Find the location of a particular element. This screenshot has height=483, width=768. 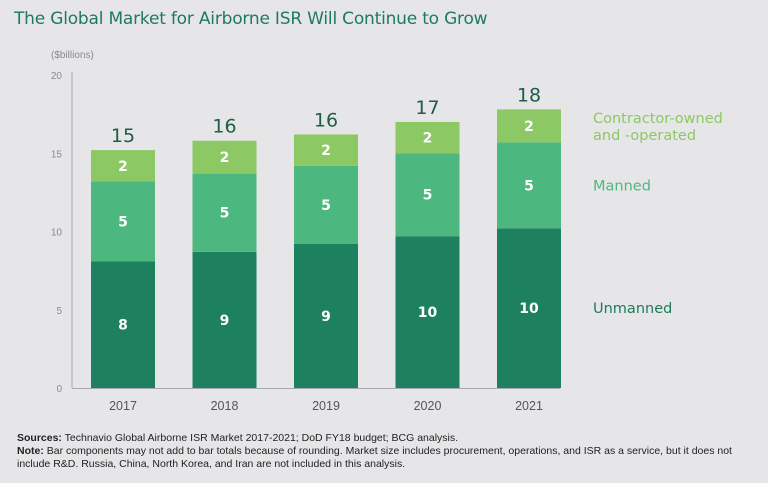

x-axis-labels: 2017 2018 2019 2020 2021 is located at coordinates (326, 406).